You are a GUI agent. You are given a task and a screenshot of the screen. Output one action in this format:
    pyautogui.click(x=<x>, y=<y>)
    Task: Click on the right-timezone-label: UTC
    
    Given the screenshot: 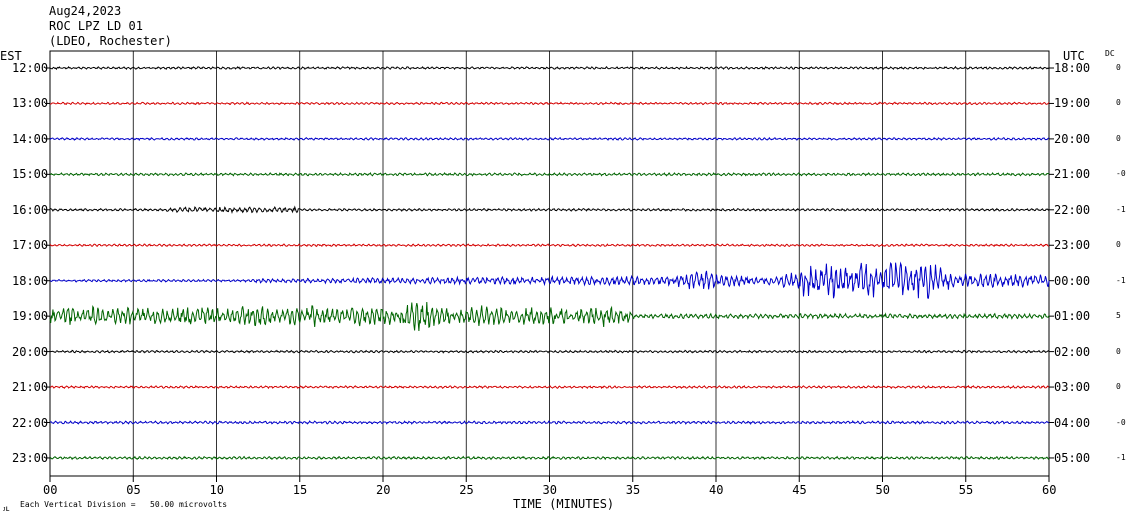 What is the action you would take?
    pyautogui.click(x=1074, y=56)
    